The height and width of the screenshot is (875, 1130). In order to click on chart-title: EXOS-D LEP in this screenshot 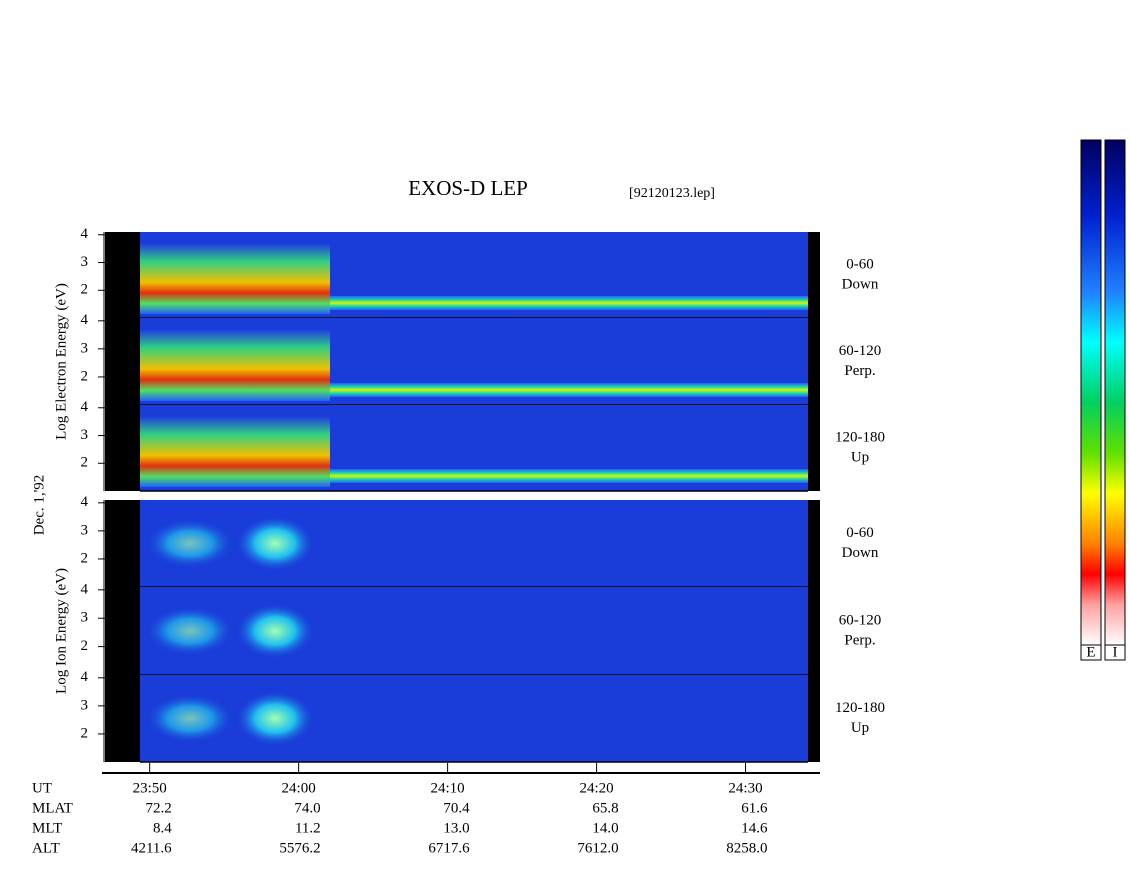, I will do `click(468, 188)`.